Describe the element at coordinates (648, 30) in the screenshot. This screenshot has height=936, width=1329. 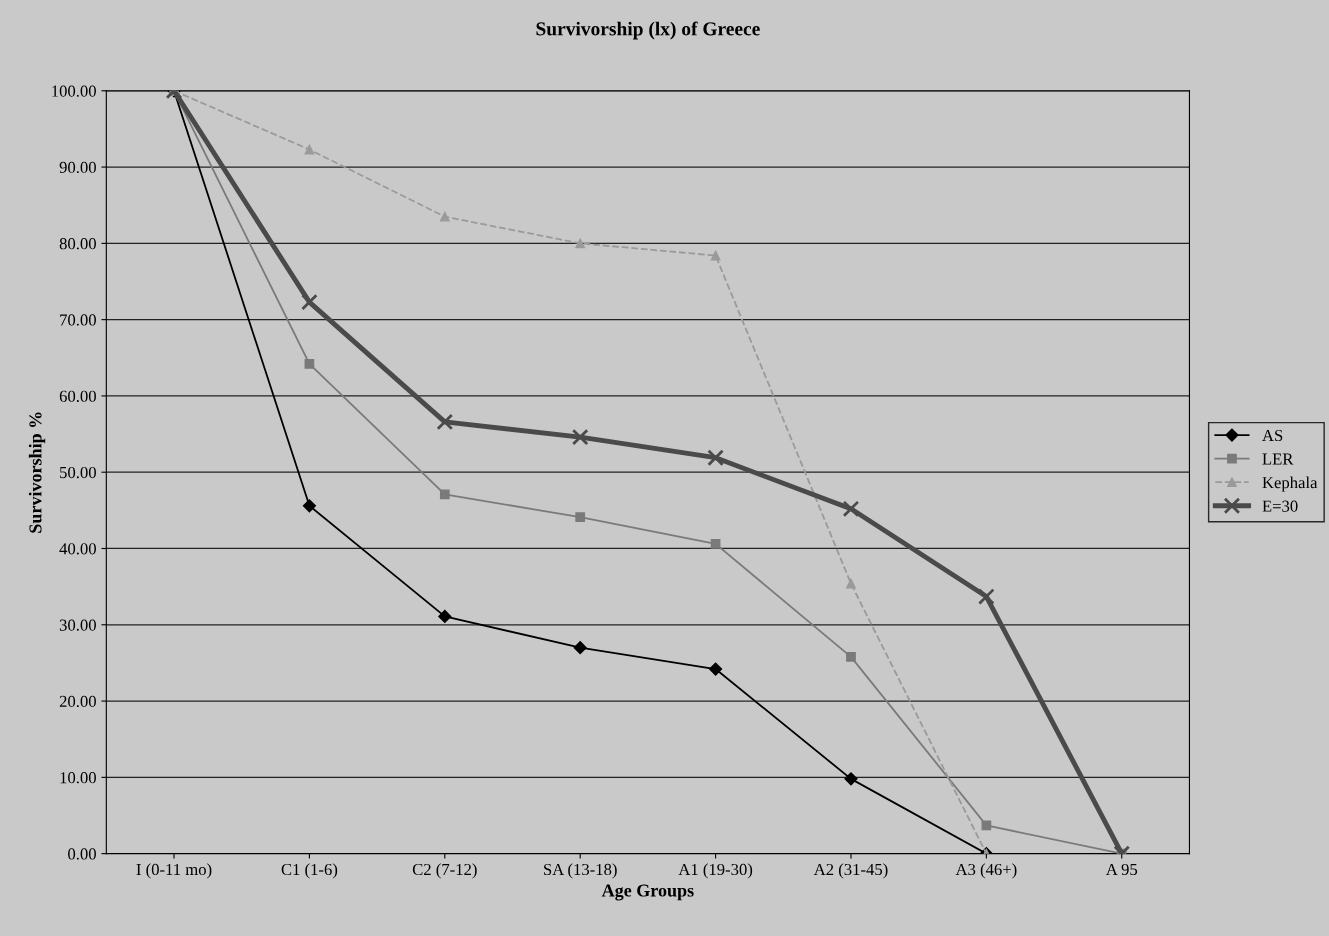
I see `chart-title: Survivorship (lx) of Greece` at that location.